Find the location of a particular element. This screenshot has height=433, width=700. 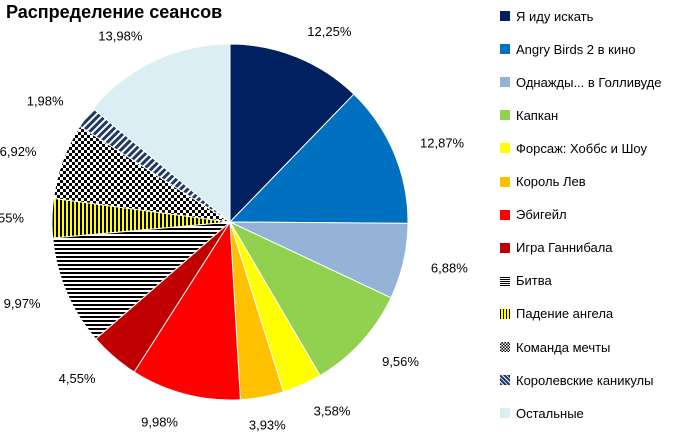

legend-label: Капкан is located at coordinates (537, 115).